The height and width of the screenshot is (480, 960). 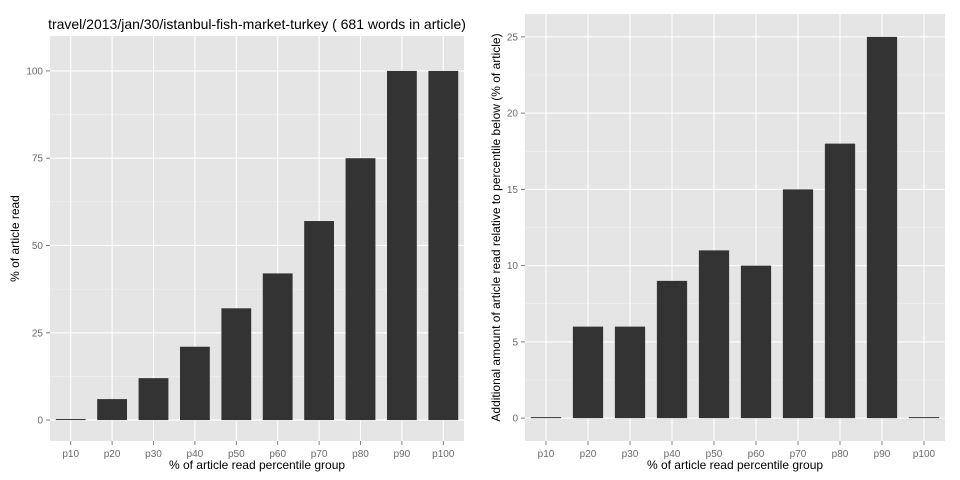 What do you see at coordinates (15, 238) in the screenshot?
I see `y-axis-title: % of article read` at bounding box center [15, 238].